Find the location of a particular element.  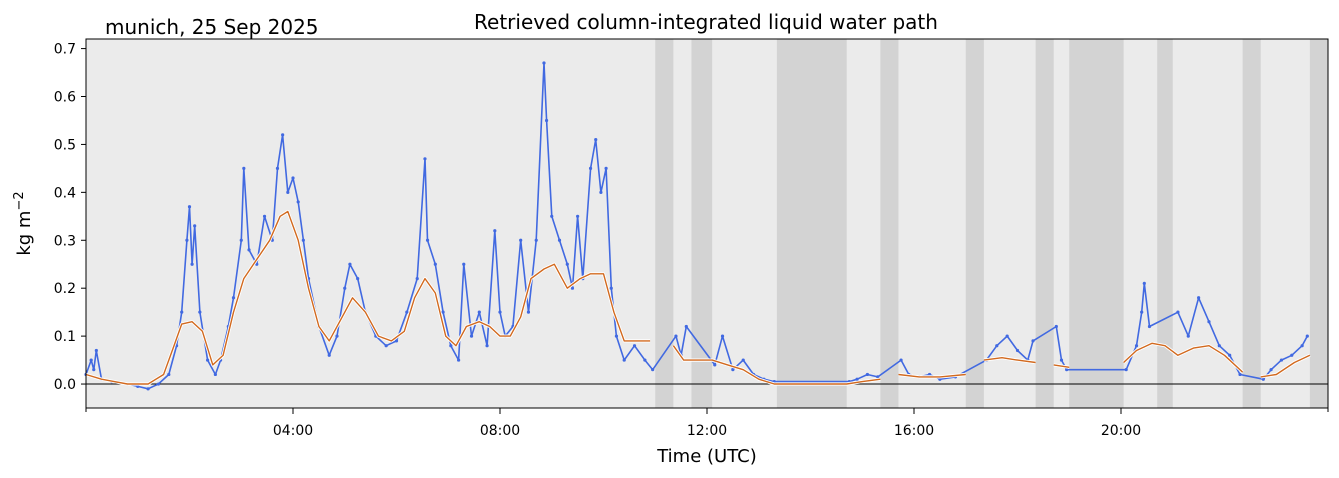

y-tick-label: 0.4 is located at coordinates (65, 193).